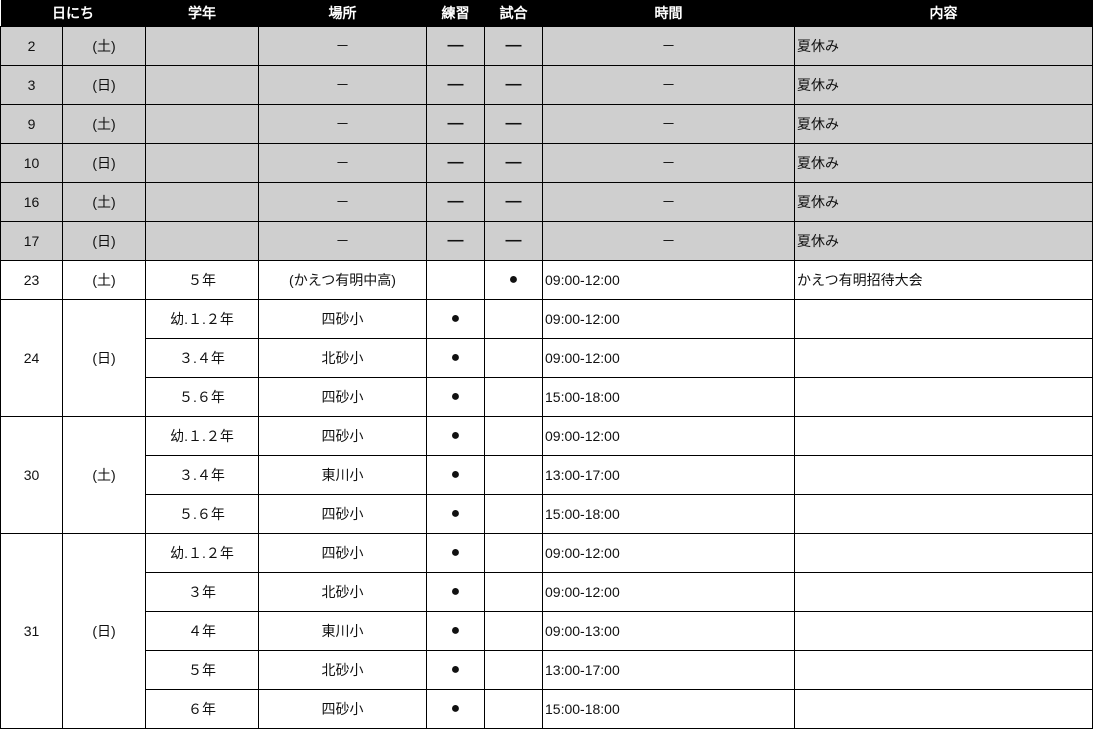 The image size is (1093, 729). I want to click on content-cell: かえつ有明招待大会, so click(943, 280).